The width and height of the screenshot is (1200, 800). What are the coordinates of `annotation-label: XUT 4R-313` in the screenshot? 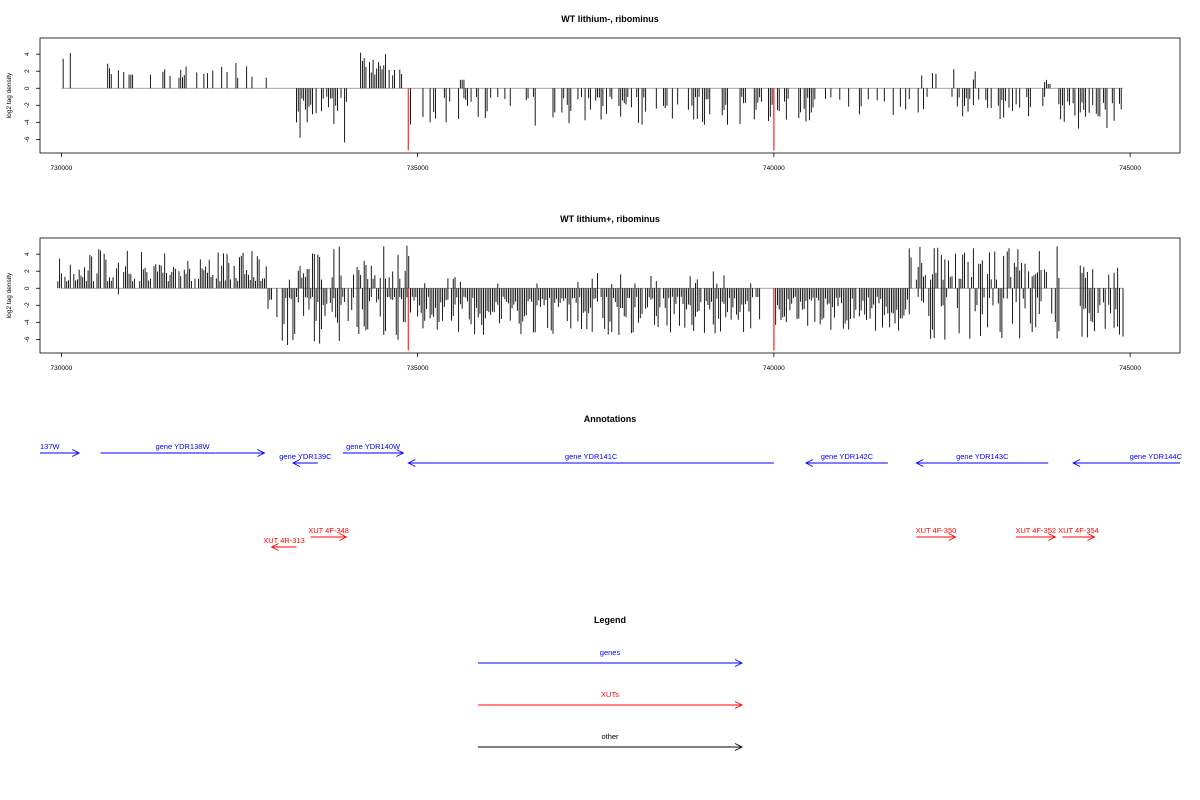 It's located at (284, 540).